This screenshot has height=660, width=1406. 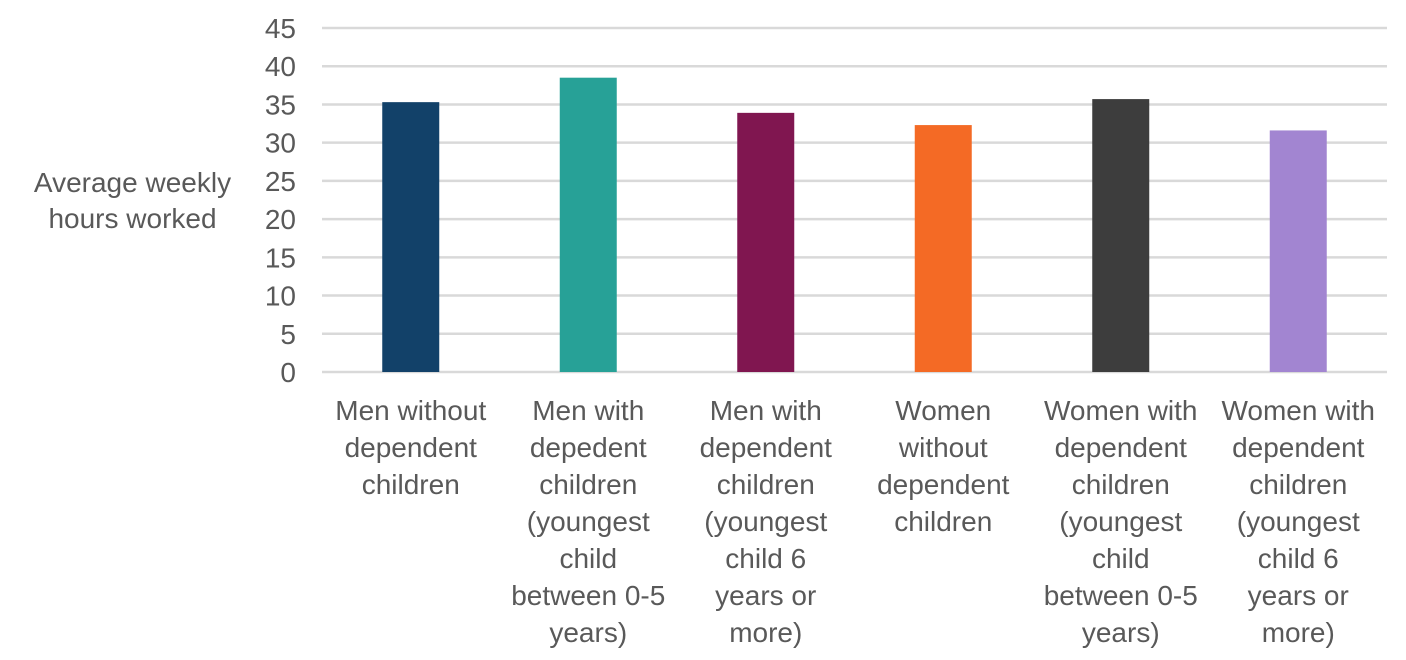 What do you see at coordinates (280, 296) in the screenshot?
I see `y-tick-label: 10` at bounding box center [280, 296].